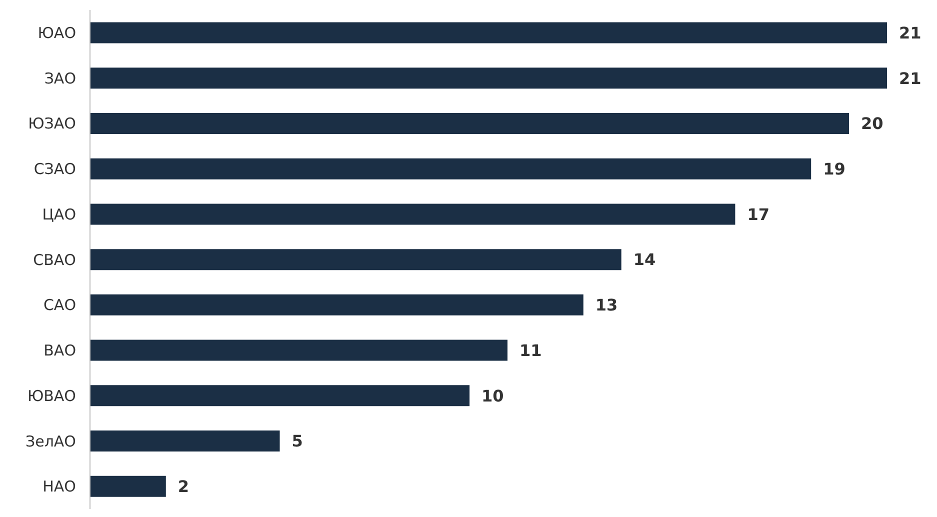  What do you see at coordinates (872, 124) in the screenshot?
I see `data-label: 20` at bounding box center [872, 124].